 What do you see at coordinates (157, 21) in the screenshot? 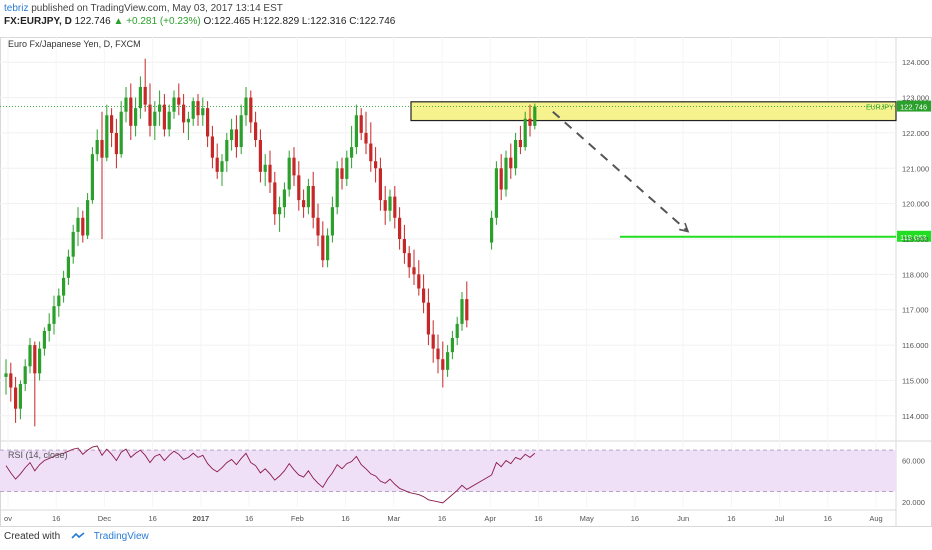
I see `change-value: ▲ +0.281 (+0.23%)` at bounding box center [157, 21].